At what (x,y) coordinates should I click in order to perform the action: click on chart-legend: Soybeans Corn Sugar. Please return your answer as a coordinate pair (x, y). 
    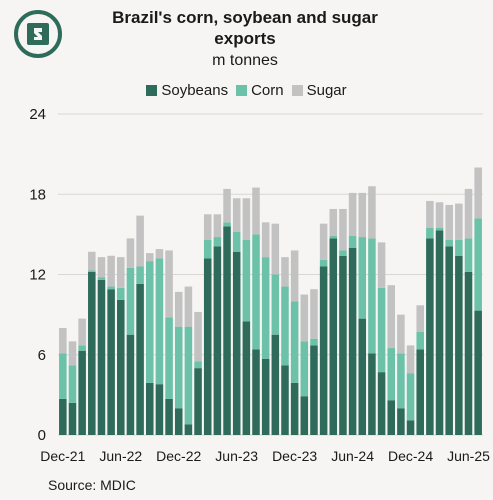
    Looking at the image, I should click on (246, 90).